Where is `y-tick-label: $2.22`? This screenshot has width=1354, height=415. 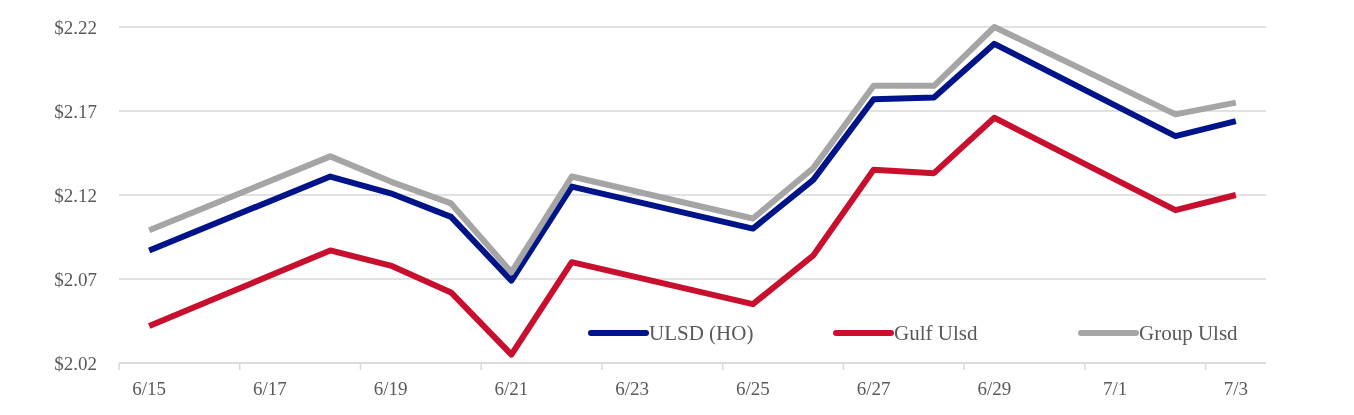
y-tick-label: $2.22 is located at coordinates (75, 27).